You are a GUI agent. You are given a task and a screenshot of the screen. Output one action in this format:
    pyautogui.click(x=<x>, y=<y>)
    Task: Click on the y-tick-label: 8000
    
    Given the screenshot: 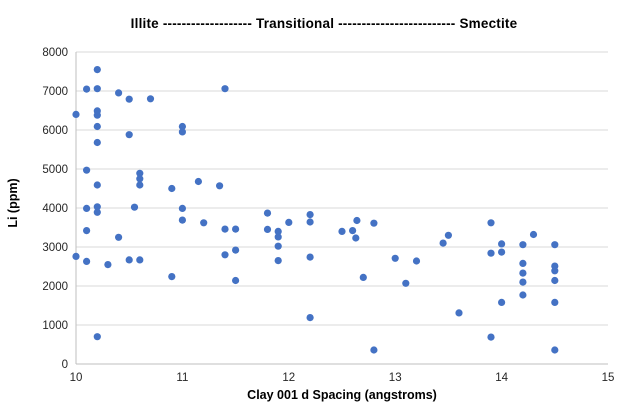 What is the action you would take?
    pyautogui.click(x=55, y=53)
    